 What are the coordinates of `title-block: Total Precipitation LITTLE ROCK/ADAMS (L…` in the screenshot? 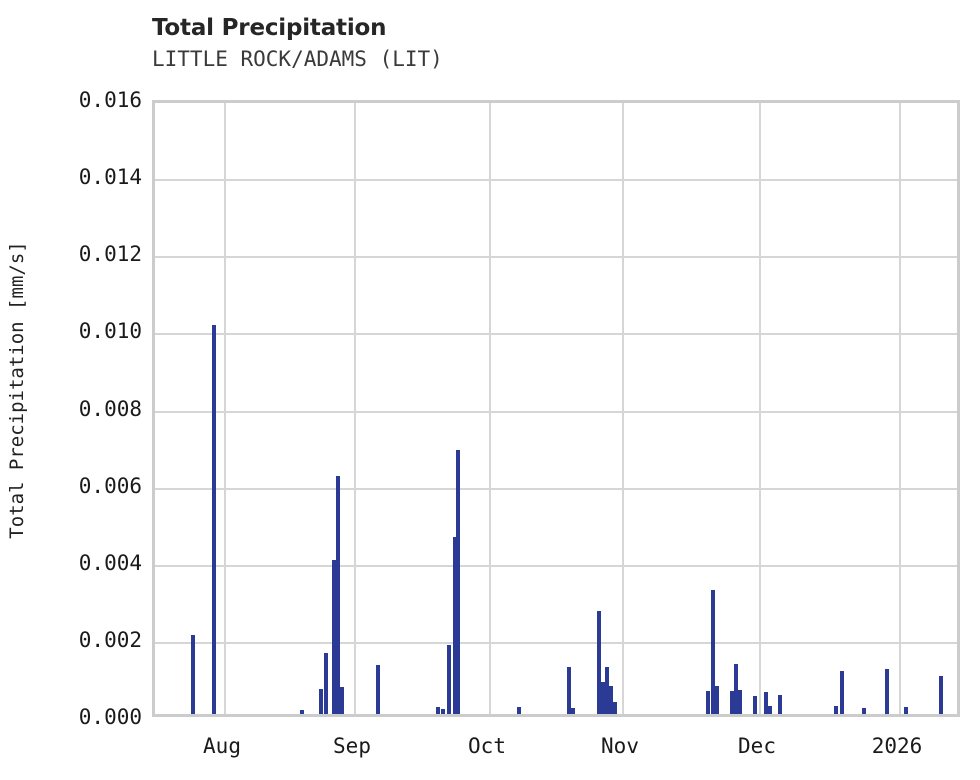 It's located at (502, 43).